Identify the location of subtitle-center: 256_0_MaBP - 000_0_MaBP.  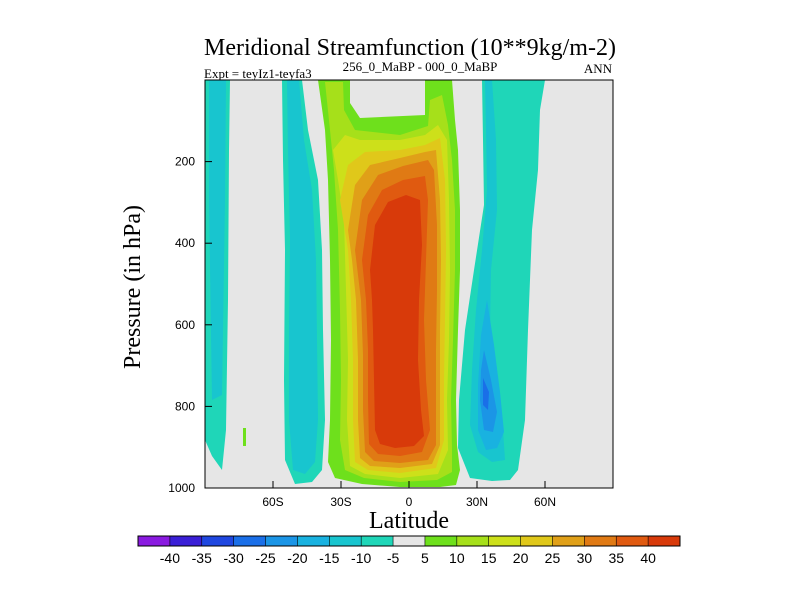
(420, 66).